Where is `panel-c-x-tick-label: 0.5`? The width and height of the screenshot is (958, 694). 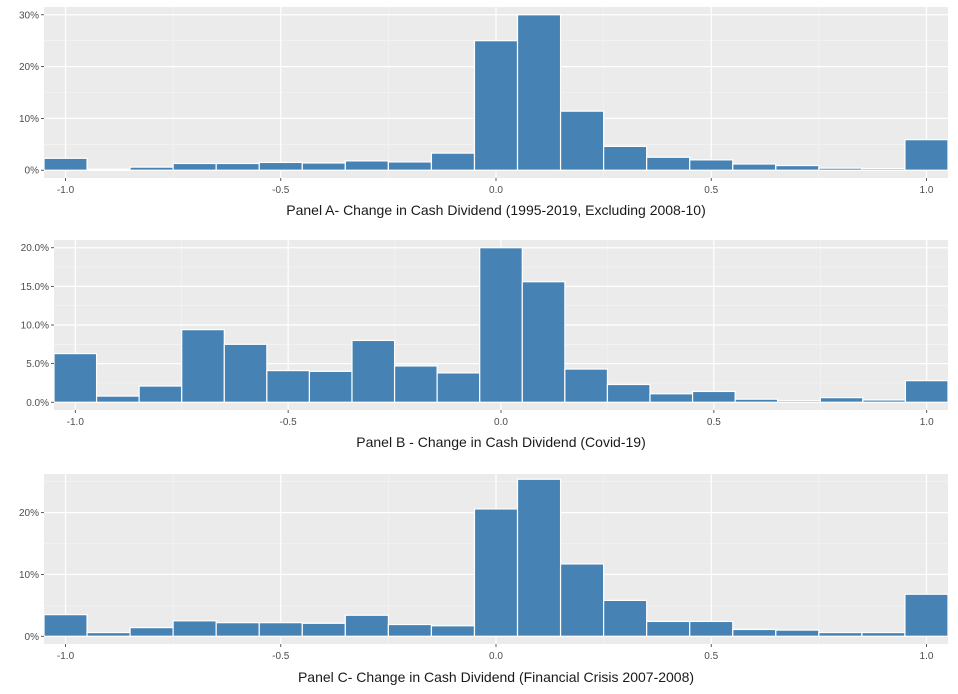
panel-c-x-tick-label: 0.5 is located at coordinates (711, 656).